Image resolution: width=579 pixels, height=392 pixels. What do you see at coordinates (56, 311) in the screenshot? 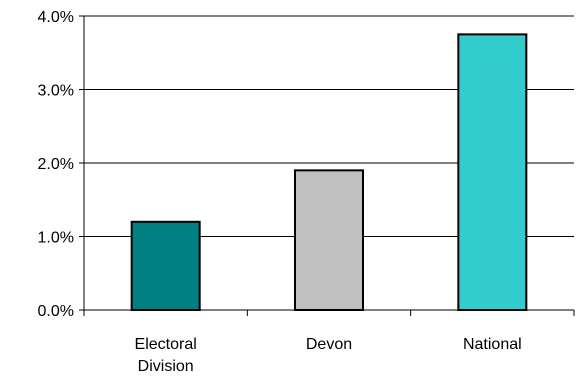
I see `y-tick-label: 0.0%` at bounding box center [56, 311].